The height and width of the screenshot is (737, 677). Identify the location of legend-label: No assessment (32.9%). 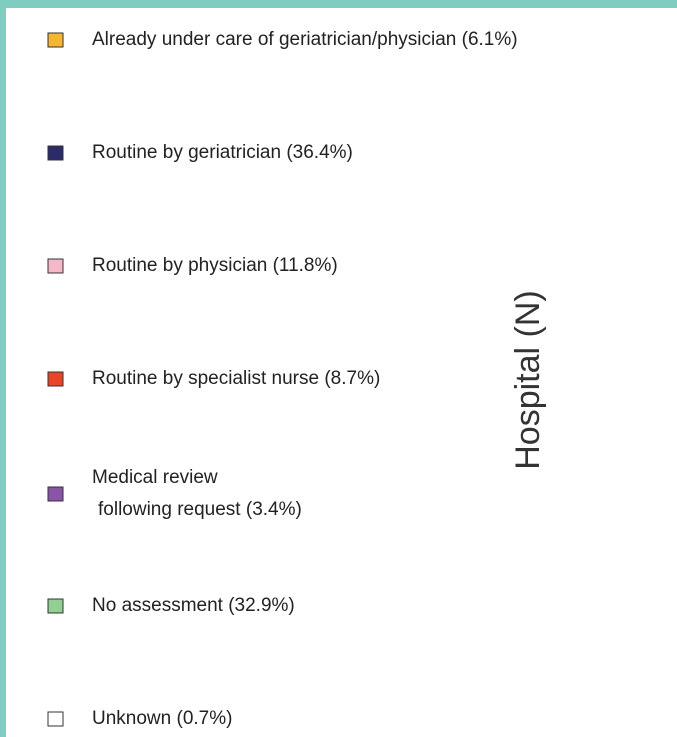
(193, 605).